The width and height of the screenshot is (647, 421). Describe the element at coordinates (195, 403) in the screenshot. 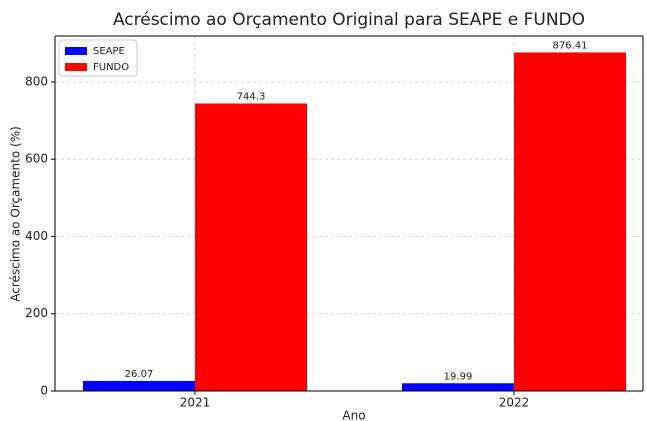

I see `x-tick-label: 2021` at that location.